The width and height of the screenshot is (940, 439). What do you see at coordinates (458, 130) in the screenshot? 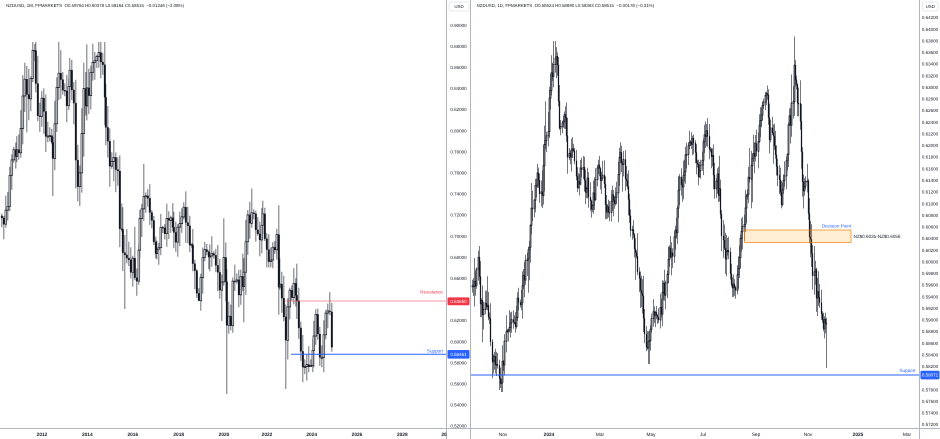
I see `svg-text: 0.80000` at bounding box center [458, 130].